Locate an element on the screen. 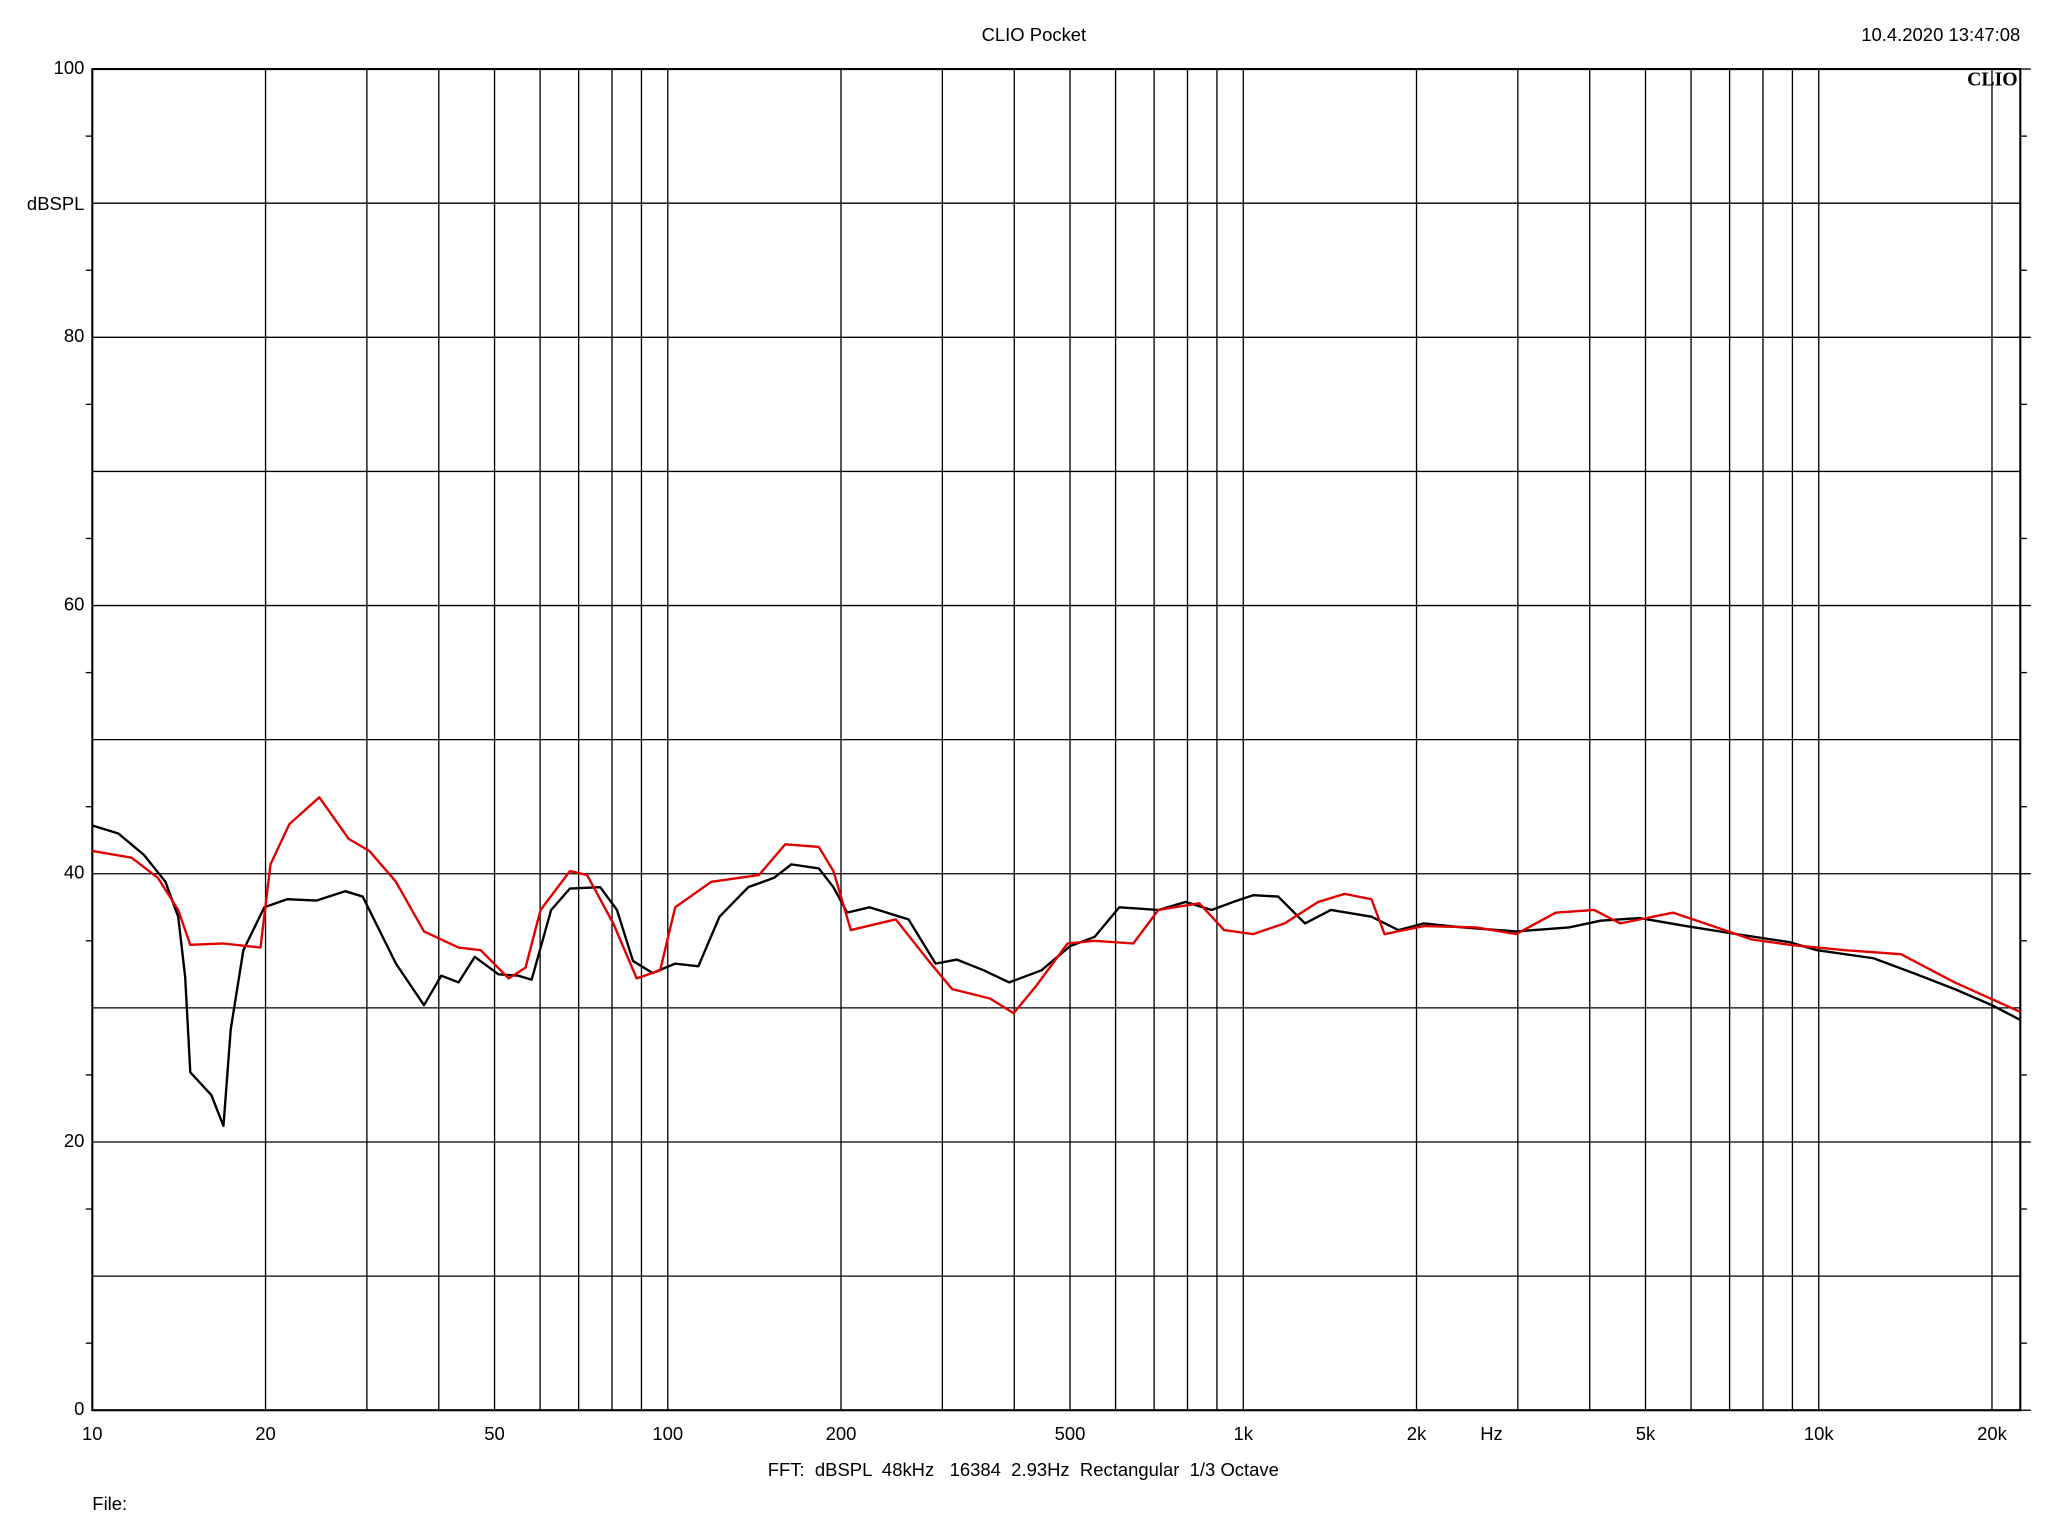 This screenshot has width=2048, height=1536. x-tick-label: 200 is located at coordinates (841, 1433).